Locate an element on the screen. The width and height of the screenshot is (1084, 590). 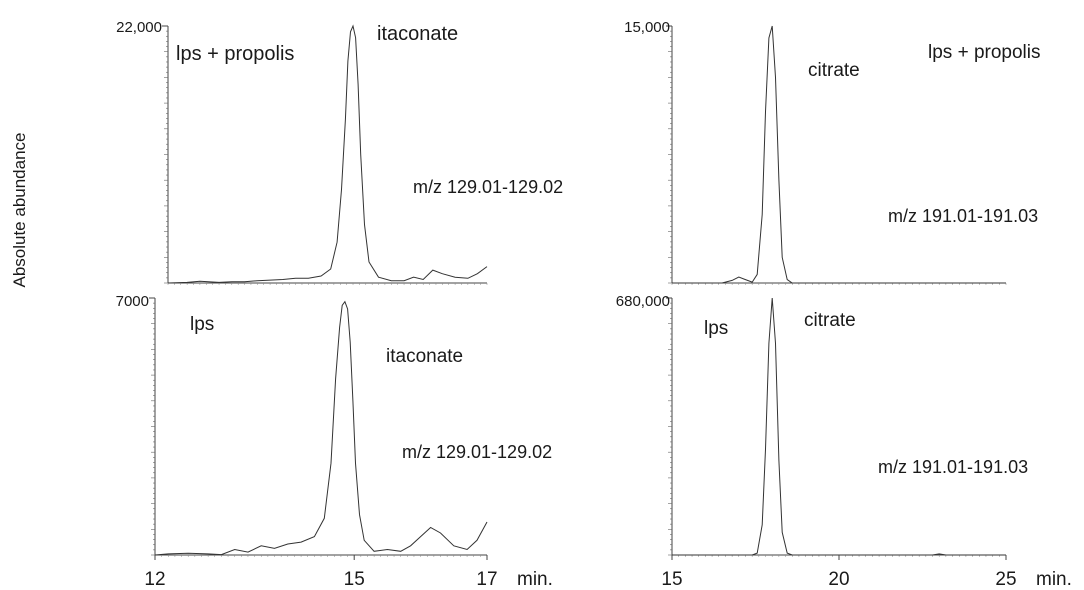
bottom-right-x-unit-label: min. is located at coordinates (1054, 579).